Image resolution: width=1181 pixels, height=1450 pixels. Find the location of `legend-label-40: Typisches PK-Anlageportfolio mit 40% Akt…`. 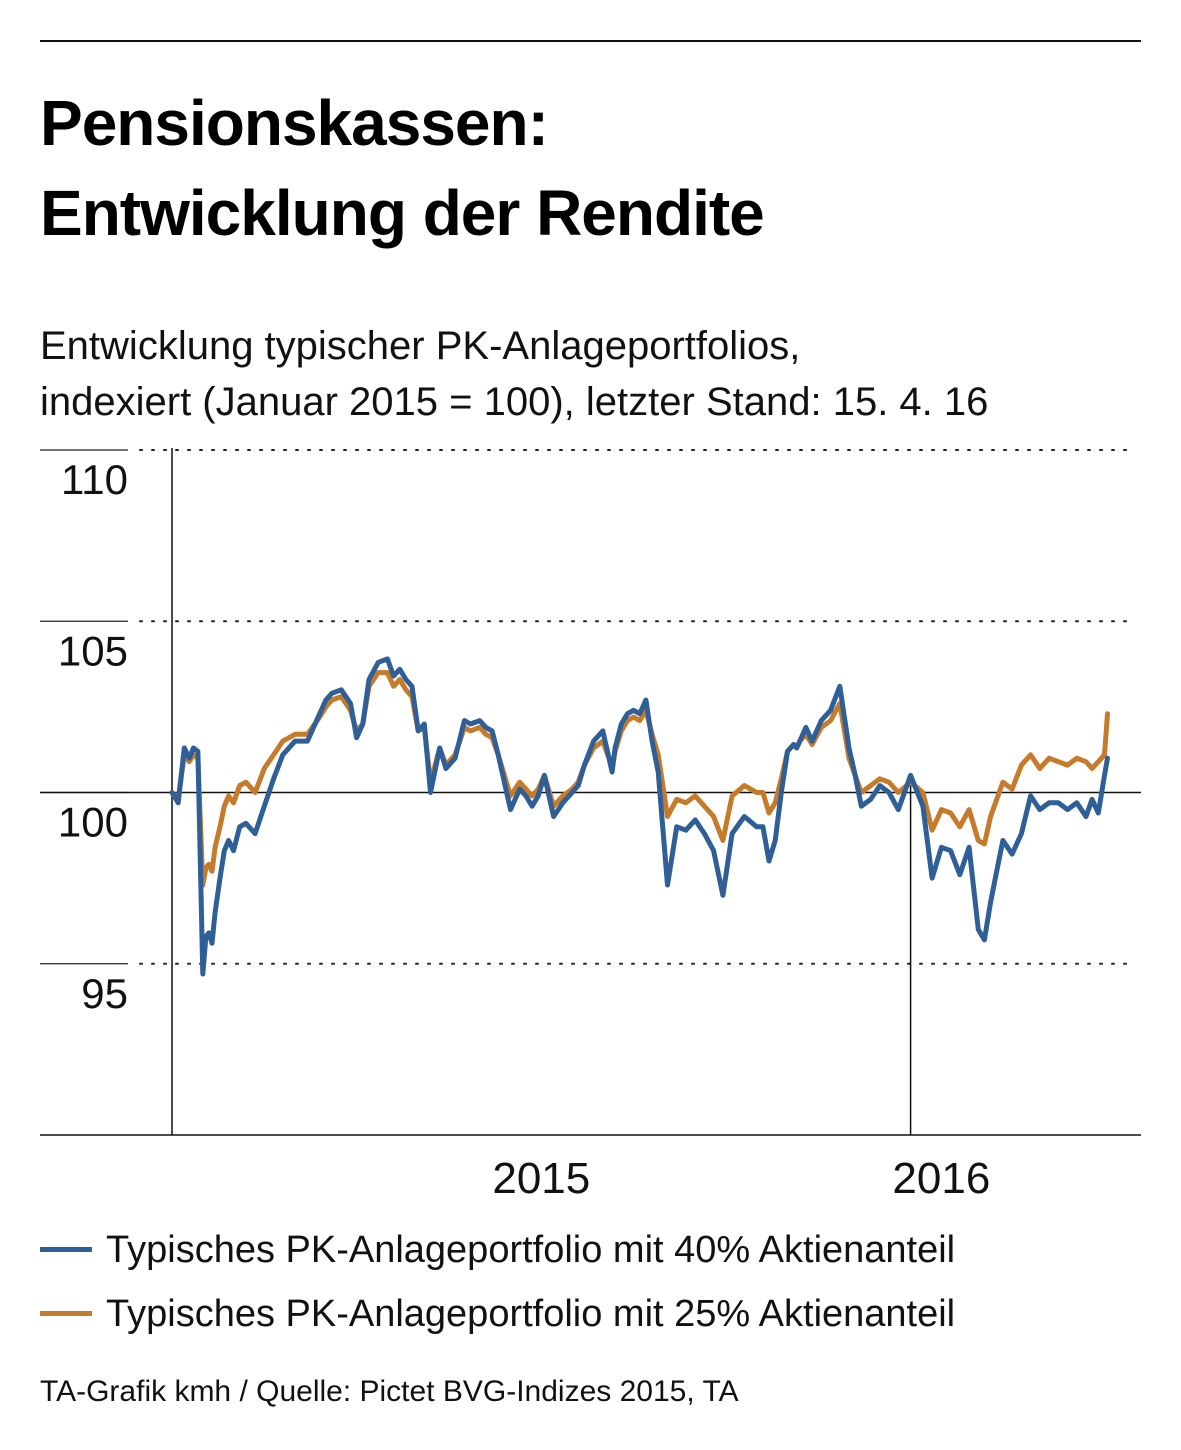

legend-label-40: Typisches PK-Anlageportfolio mit 40% Akt… is located at coordinates (531, 1250).